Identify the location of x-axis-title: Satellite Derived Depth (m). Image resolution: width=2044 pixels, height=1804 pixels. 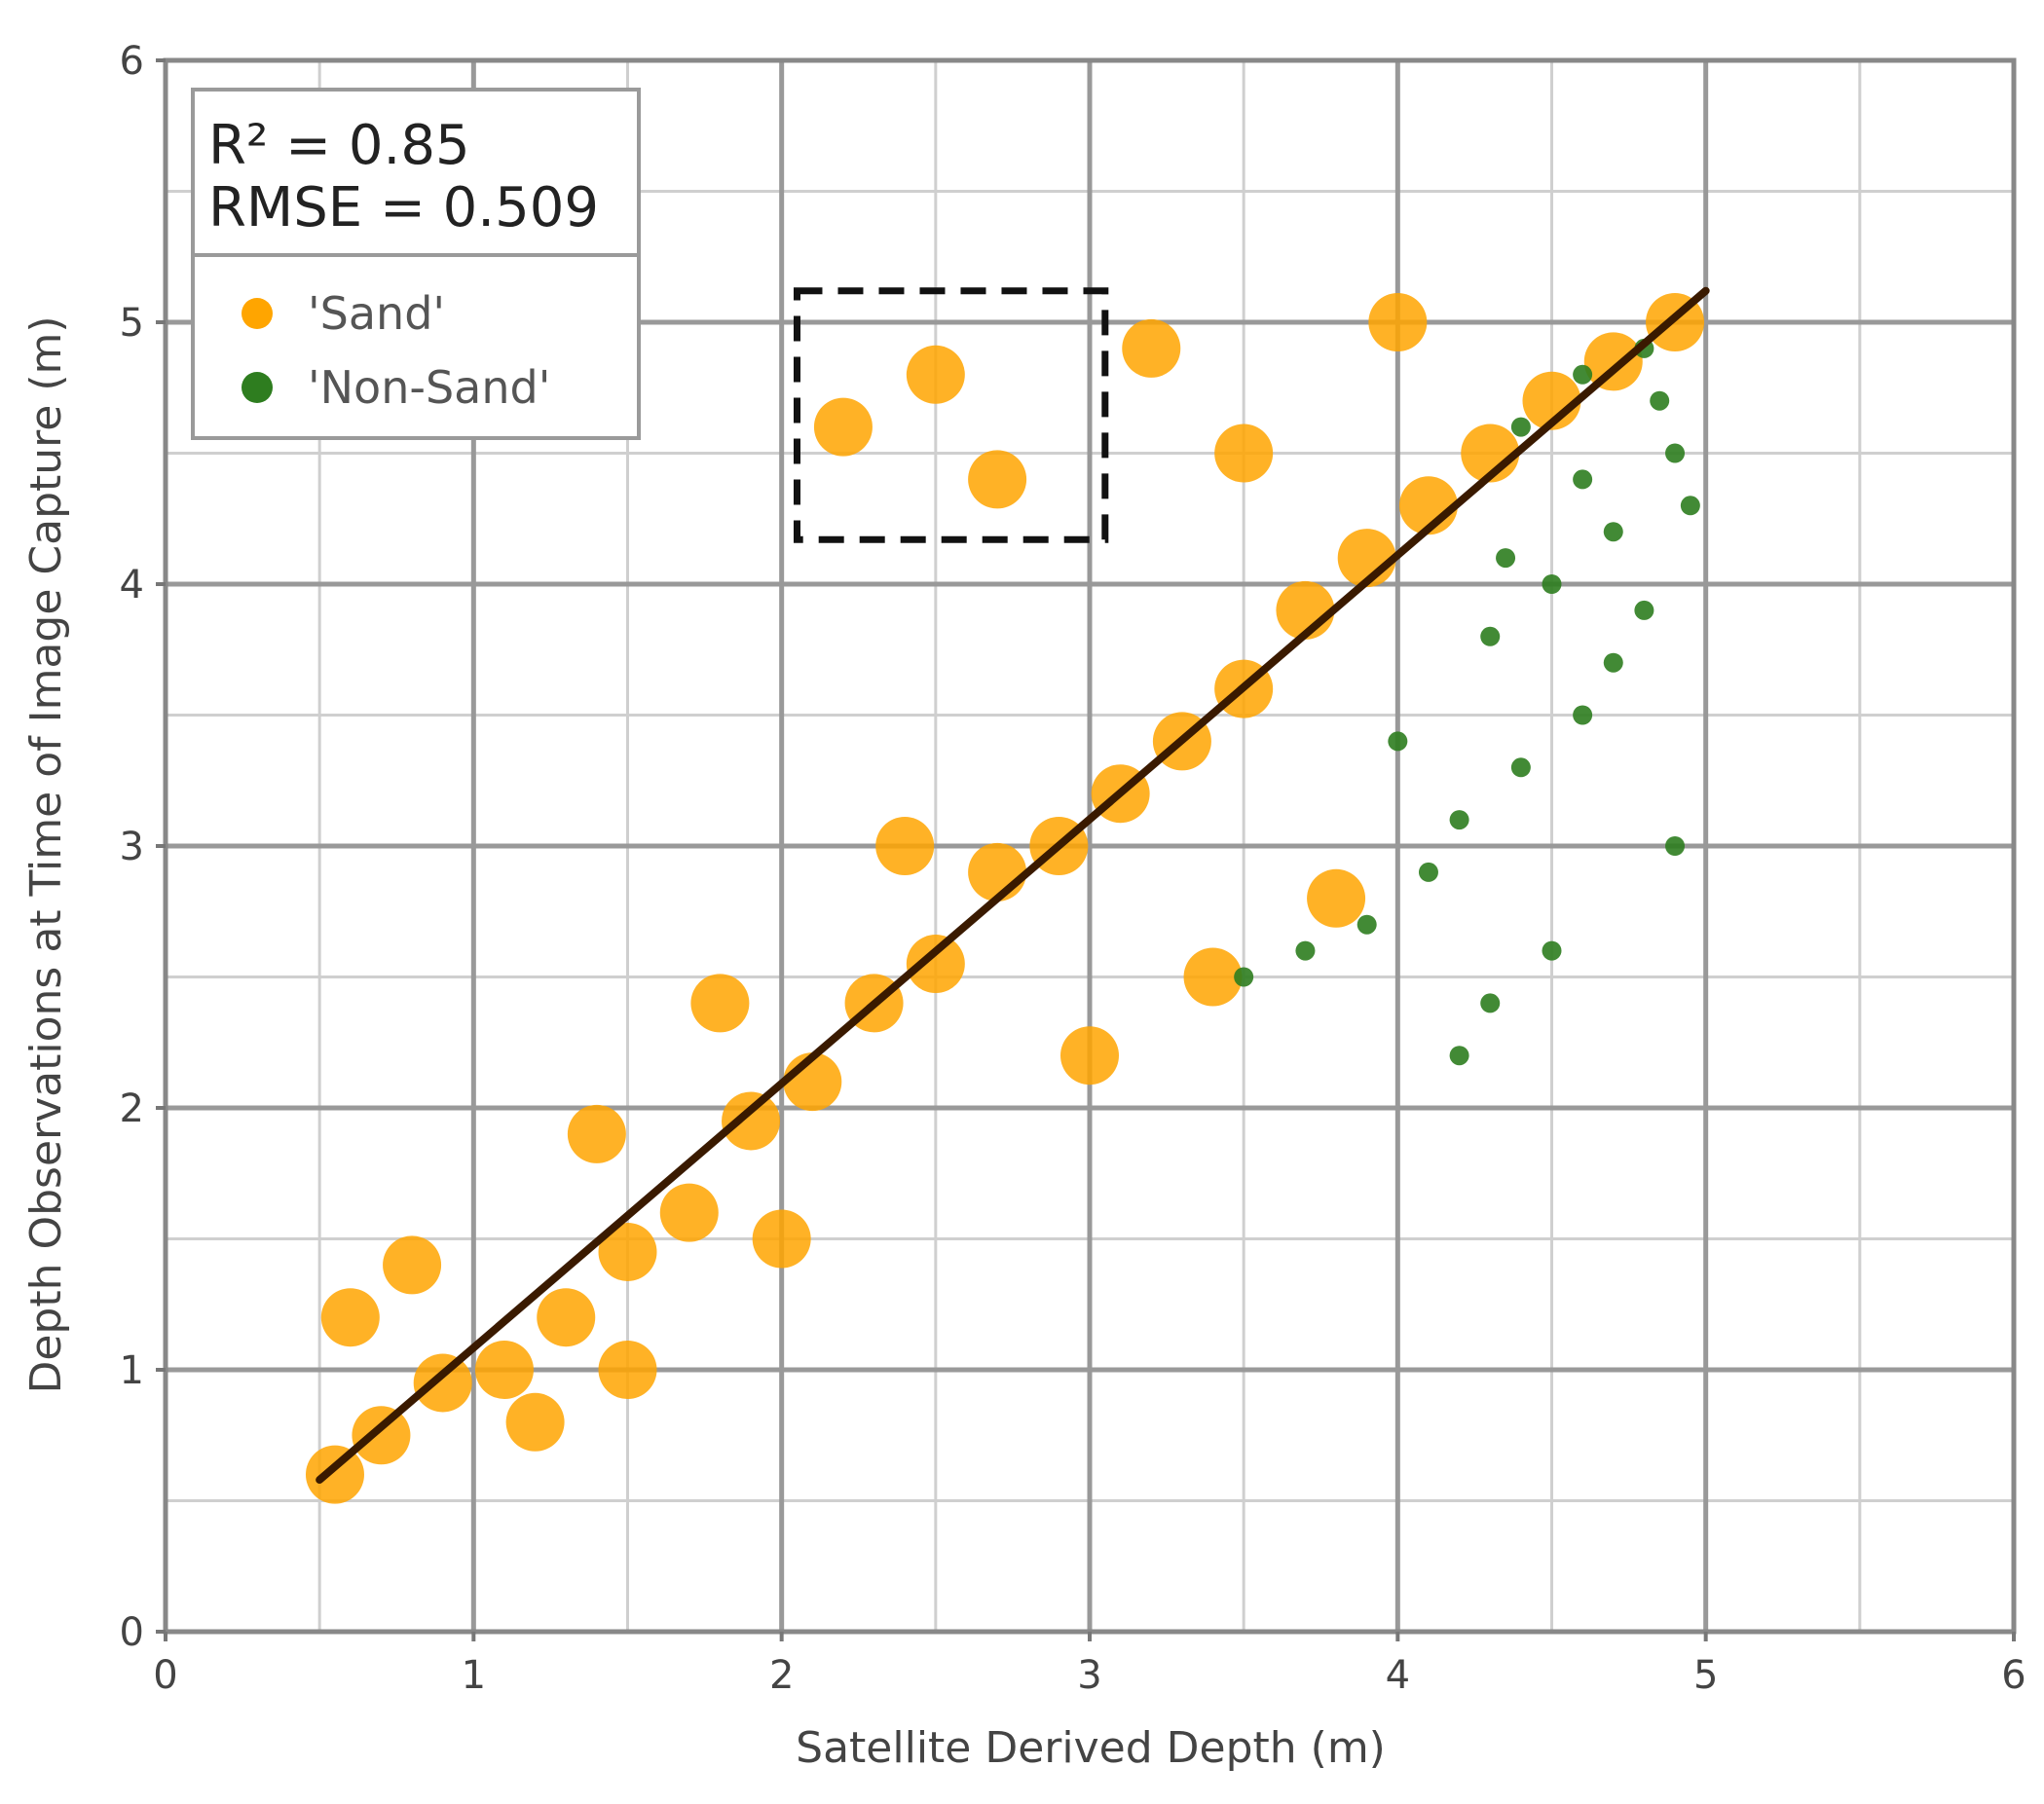
(1091, 1748).